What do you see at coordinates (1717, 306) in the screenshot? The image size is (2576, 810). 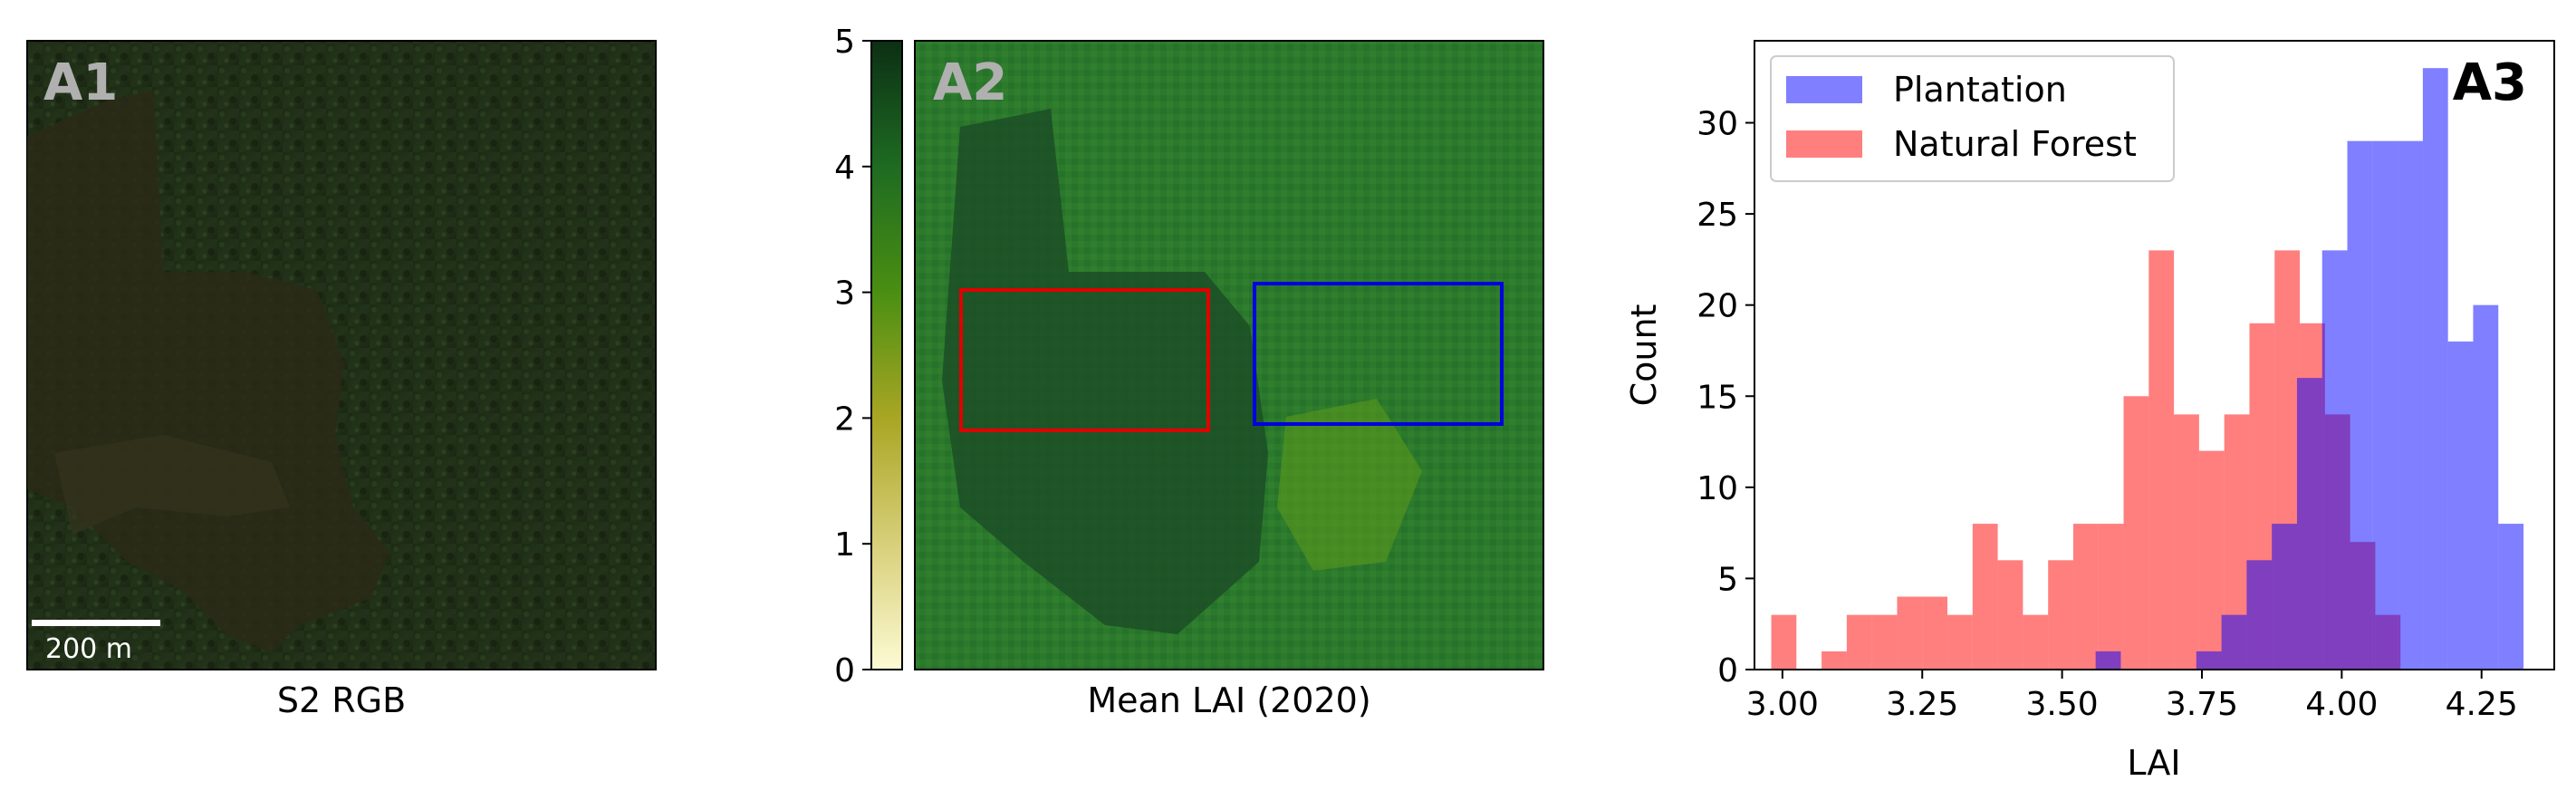 I see `y-tick-label: 20` at bounding box center [1717, 306].